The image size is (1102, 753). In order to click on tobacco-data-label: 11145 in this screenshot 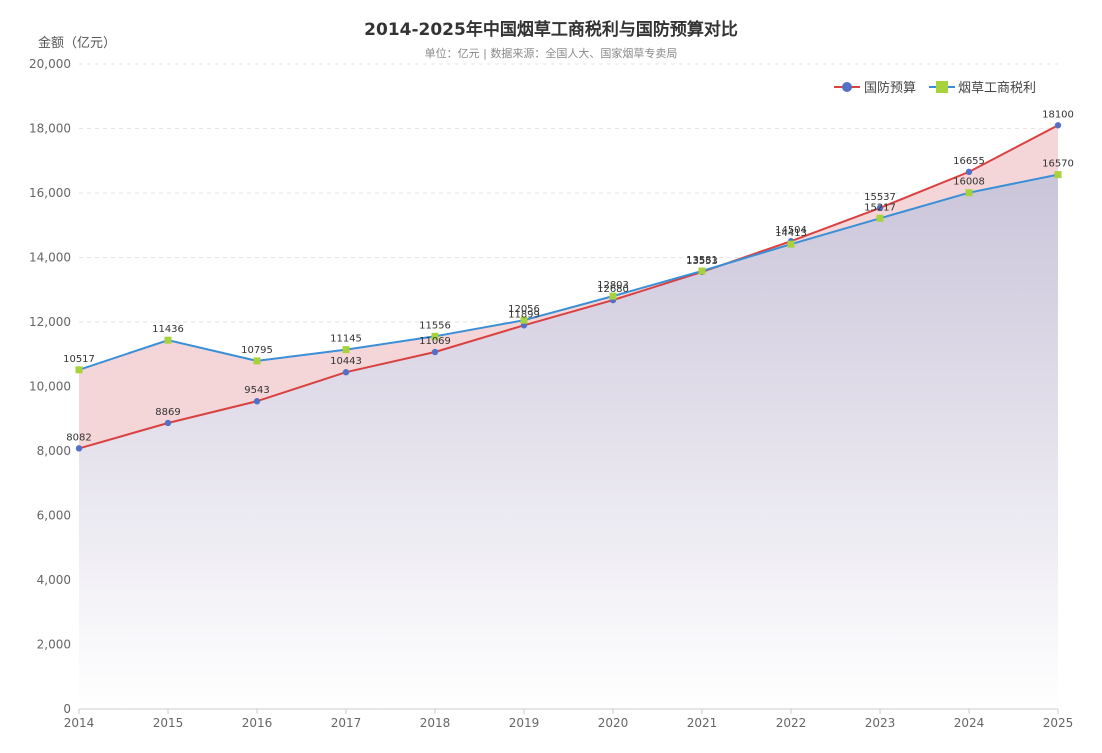, I will do `click(346, 339)`.